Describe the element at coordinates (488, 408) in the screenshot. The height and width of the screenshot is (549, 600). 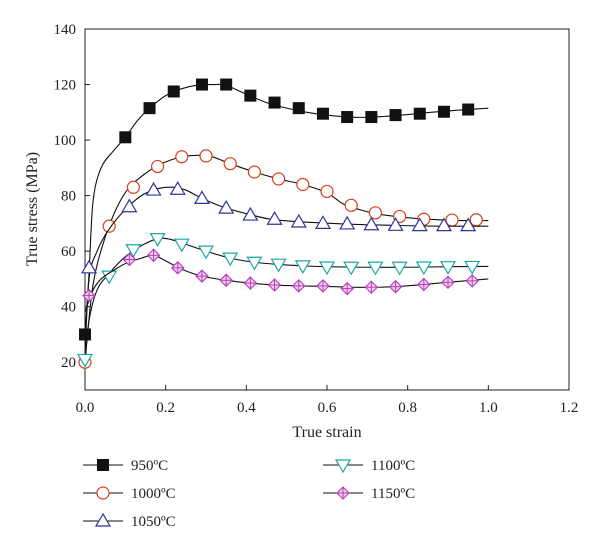
I see `x-tick-label: 1.0` at that location.